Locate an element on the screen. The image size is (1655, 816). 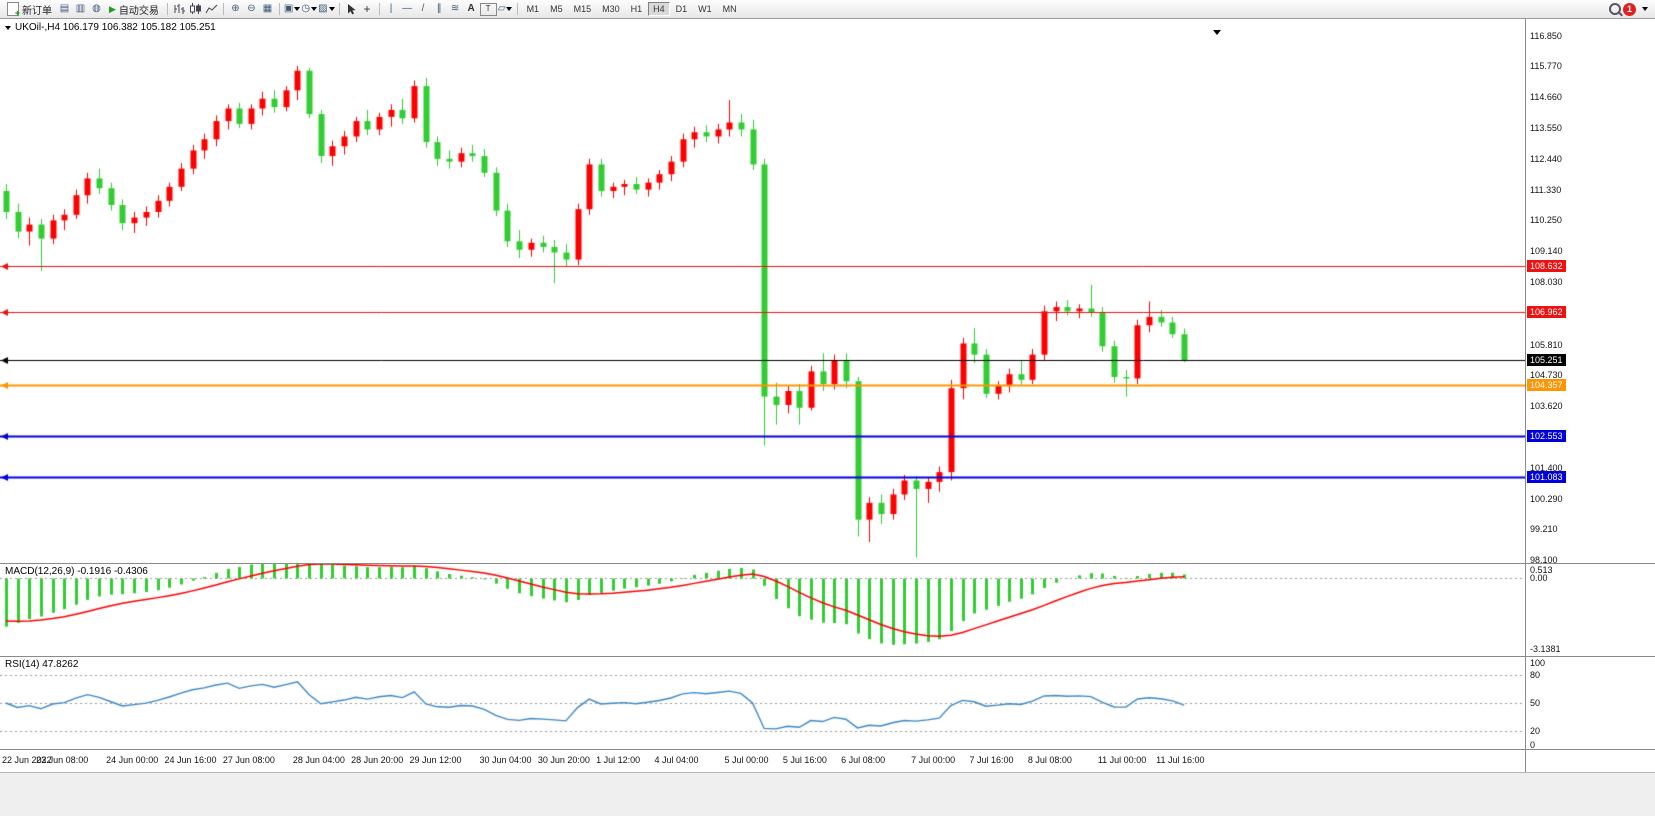
timeframe-d1-button: D1 is located at coordinates (682, 9).